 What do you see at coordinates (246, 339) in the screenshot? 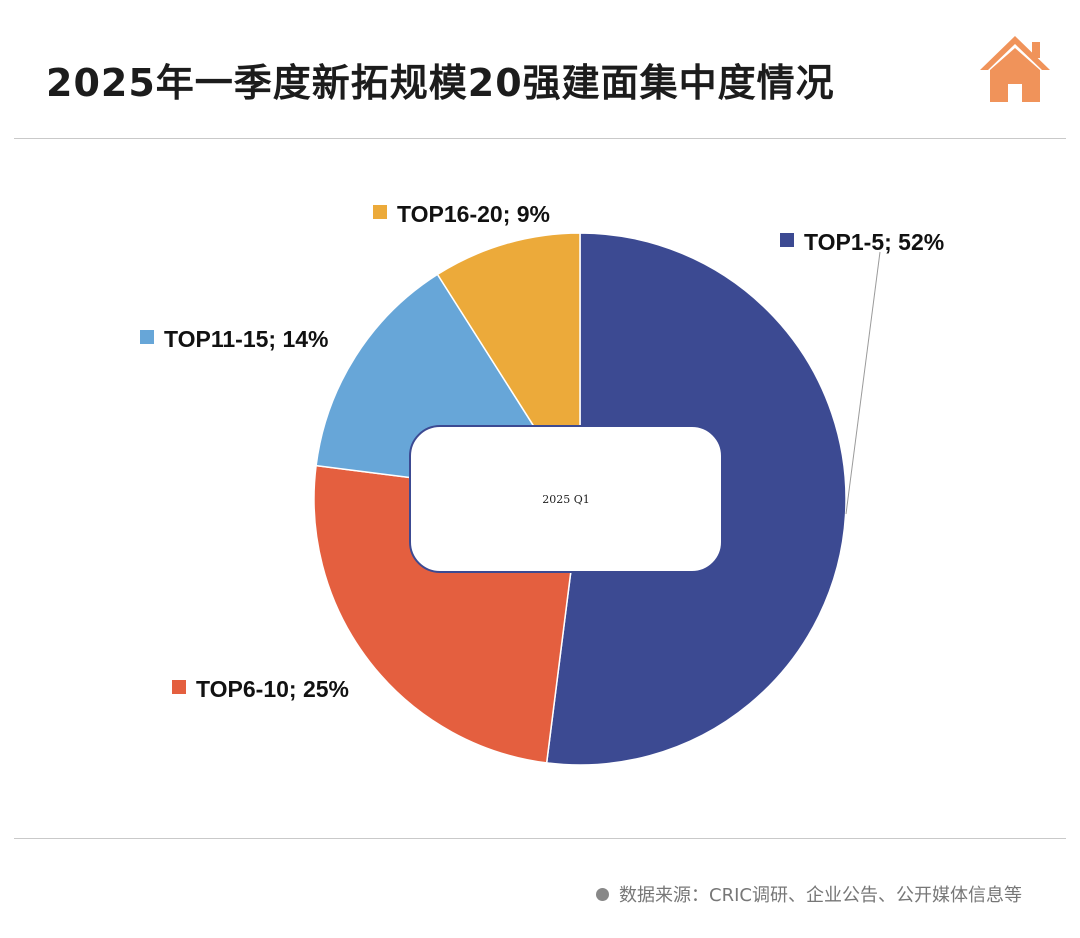
I see `data-label-top11-15: TOP11-15; 14%` at bounding box center [246, 339].